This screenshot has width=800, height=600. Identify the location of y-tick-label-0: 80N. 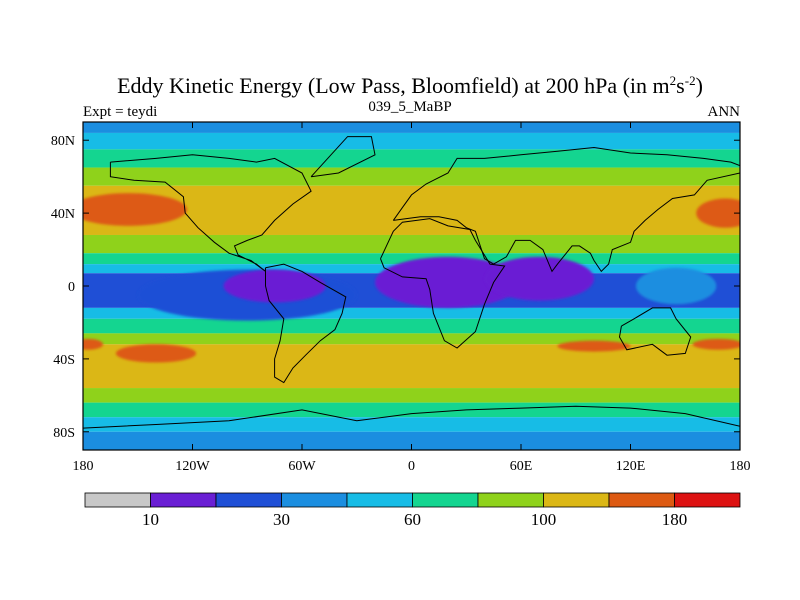
(63, 141).